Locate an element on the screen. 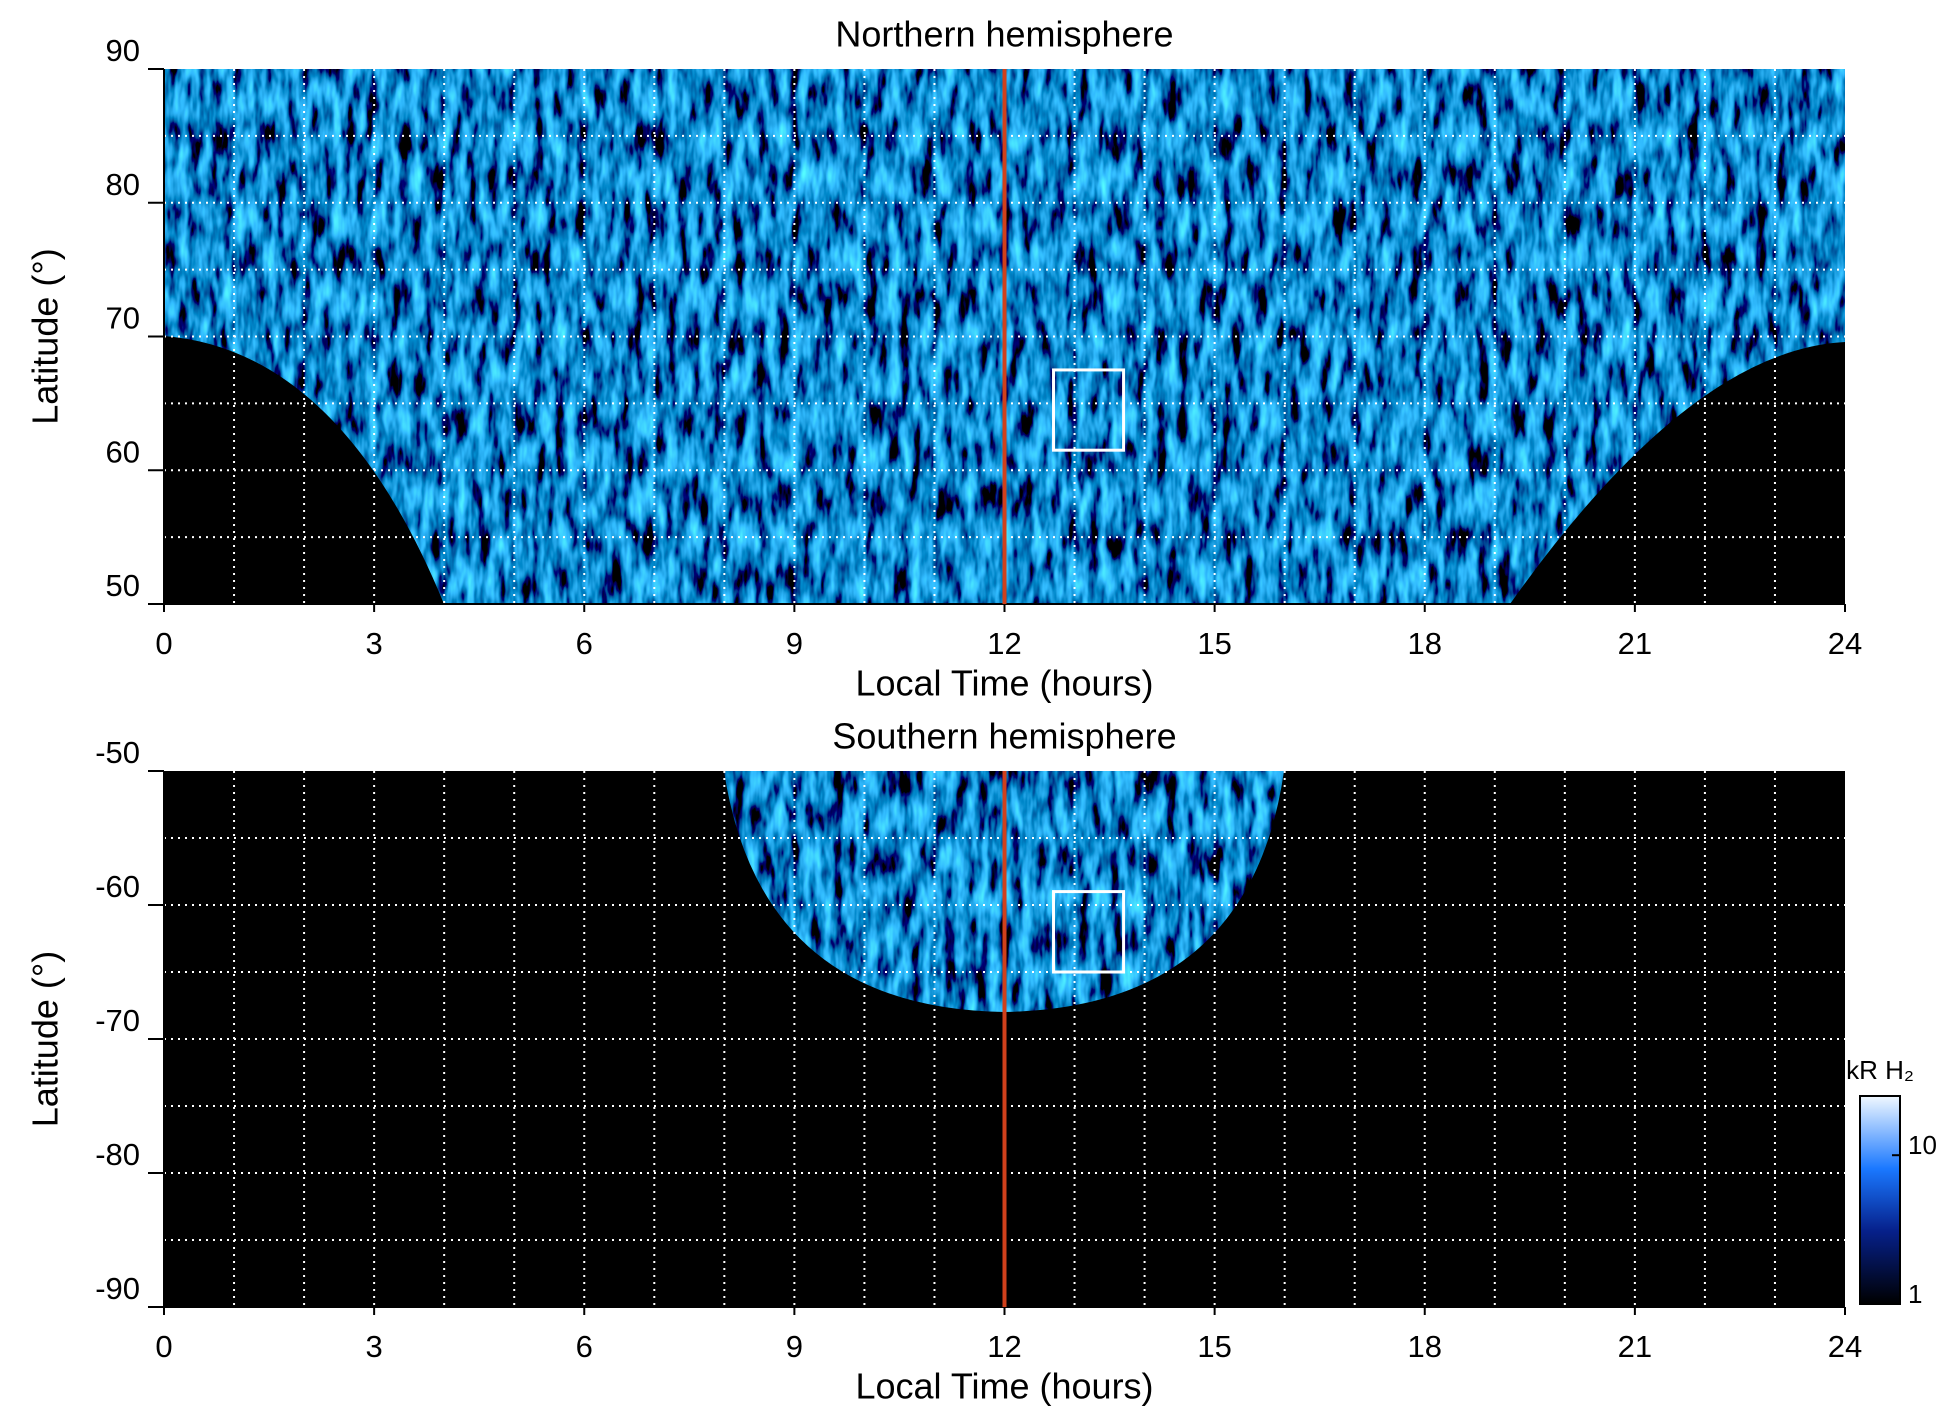 The width and height of the screenshot is (1950, 1428). colorbar is located at coordinates (1880, 1200).